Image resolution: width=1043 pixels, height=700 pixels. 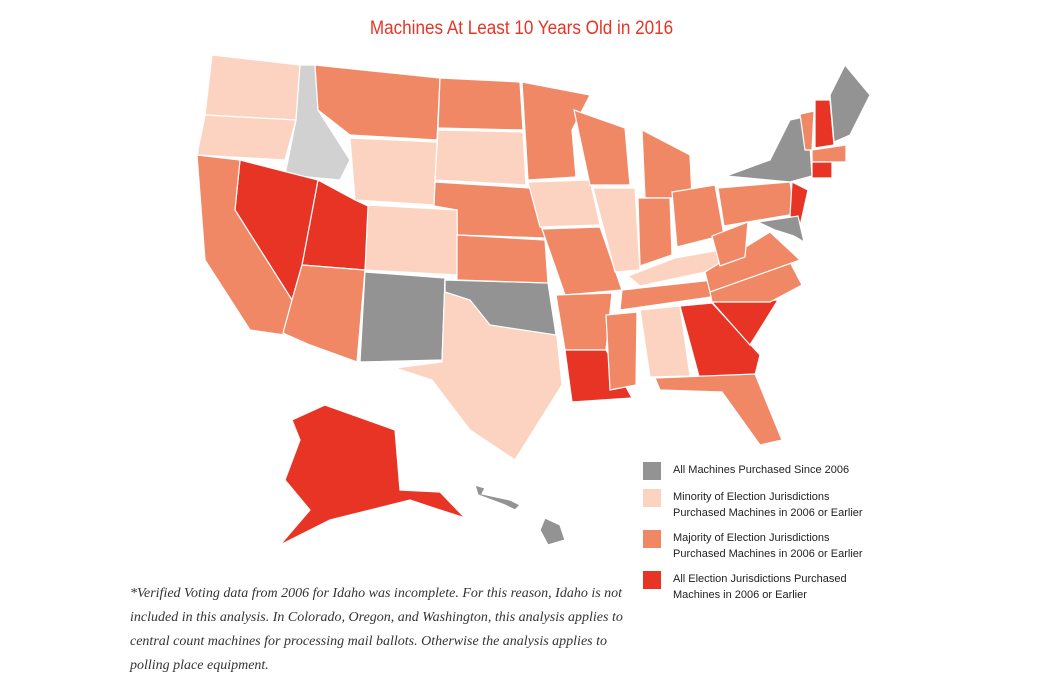 What do you see at coordinates (480, 157) in the screenshot?
I see `south-dakota` at bounding box center [480, 157].